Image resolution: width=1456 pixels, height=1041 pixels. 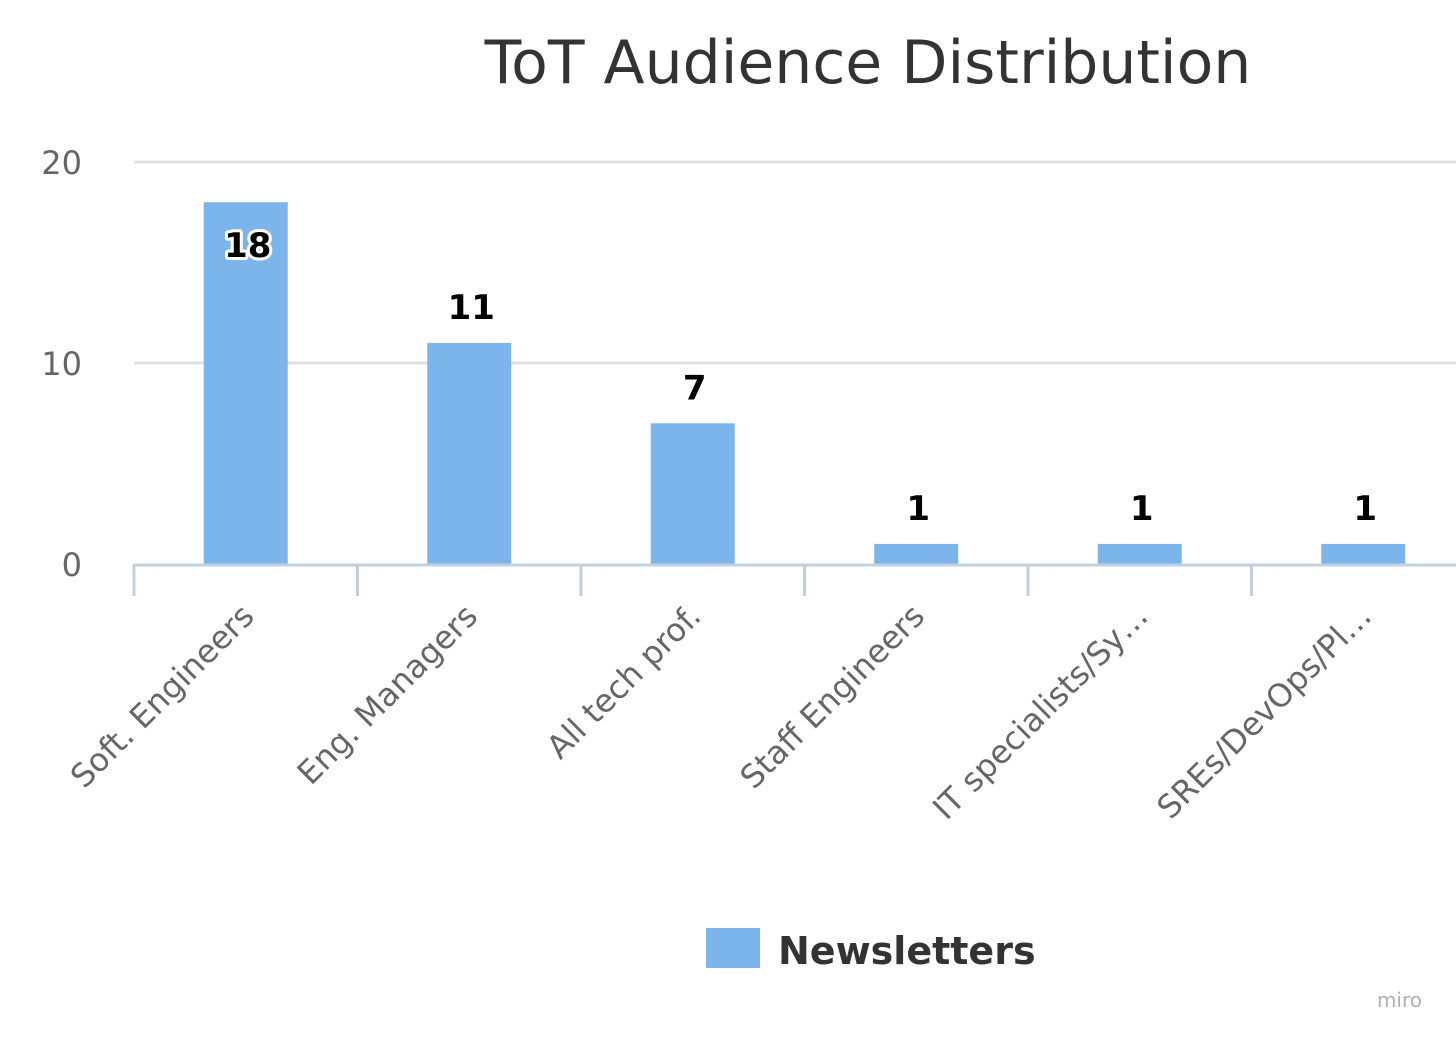 I want to click on y-tick-label-10: 10, so click(x=61, y=364).